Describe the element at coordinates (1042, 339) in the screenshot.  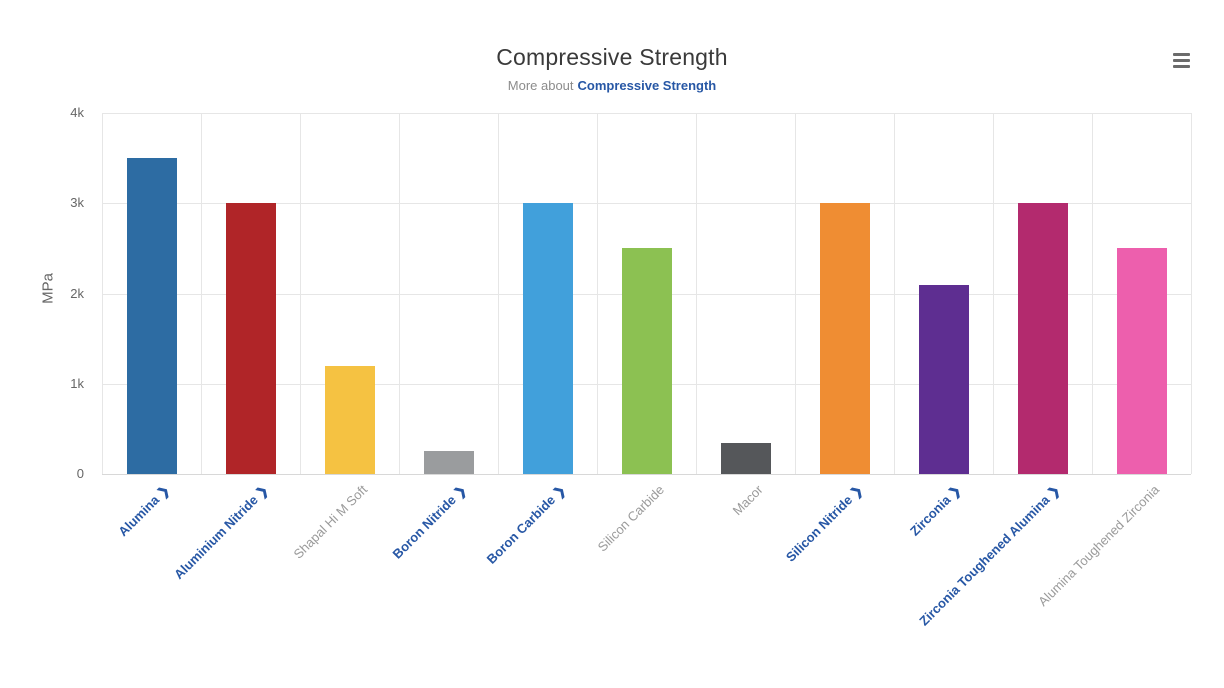
I see `bar-zirconia-toughened-alumina` at that location.